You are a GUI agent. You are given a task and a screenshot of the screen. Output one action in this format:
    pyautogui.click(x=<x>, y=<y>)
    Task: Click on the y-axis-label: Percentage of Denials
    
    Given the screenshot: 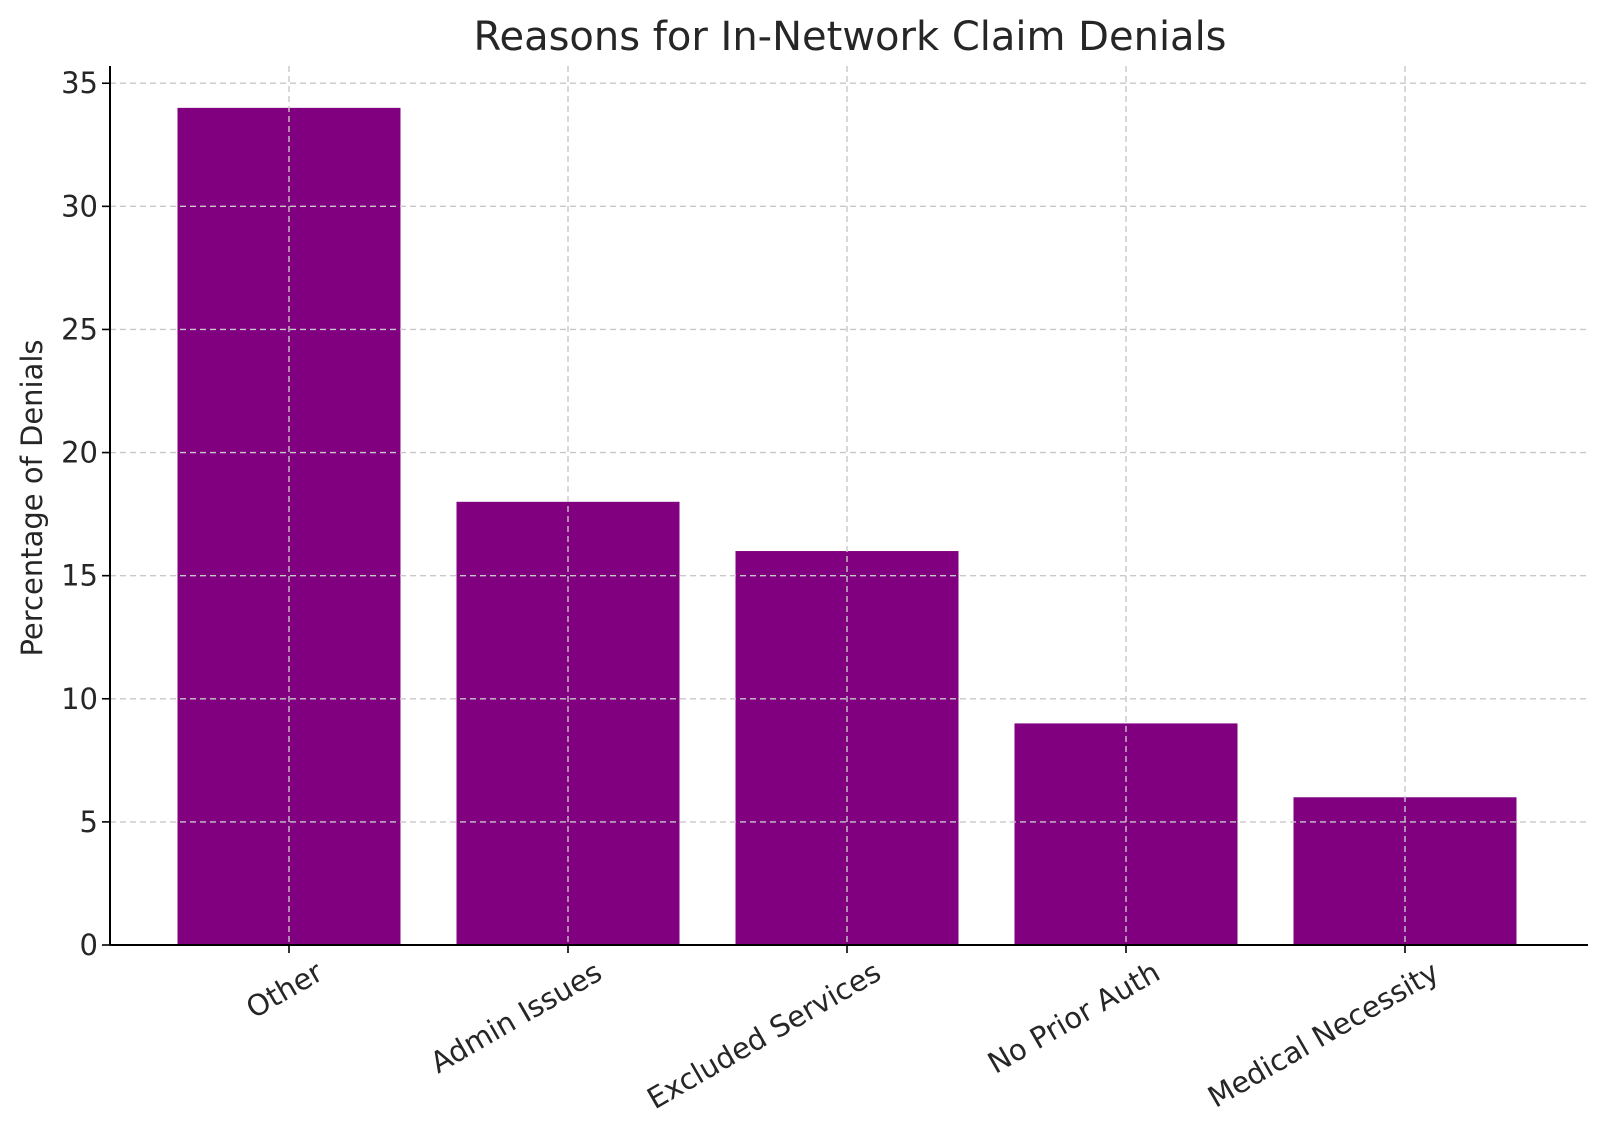 What is the action you would take?
    pyautogui.click(x=32, y=497)
    